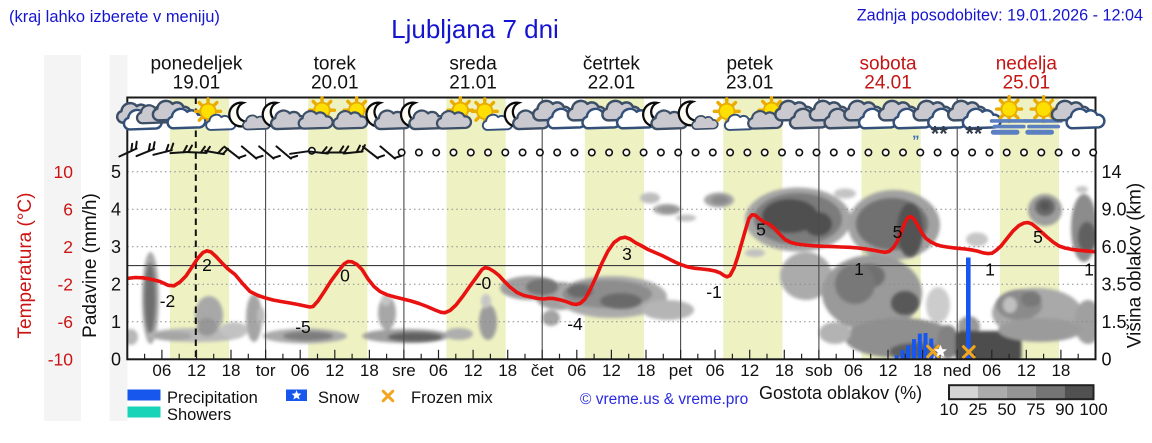 This screenshot has height=443, width=1152. Describe the element at coordinates (575, 324) in the screenshot. I see `svg-text: -4` at that location.